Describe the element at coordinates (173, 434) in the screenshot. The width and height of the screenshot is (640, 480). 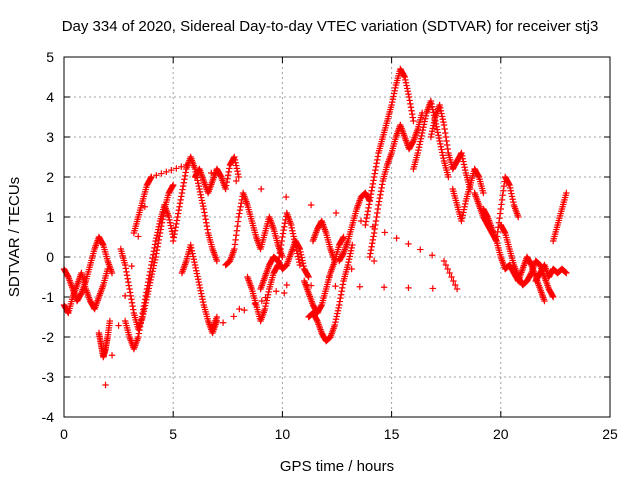
I see `x-tick-label: 5` at that location.